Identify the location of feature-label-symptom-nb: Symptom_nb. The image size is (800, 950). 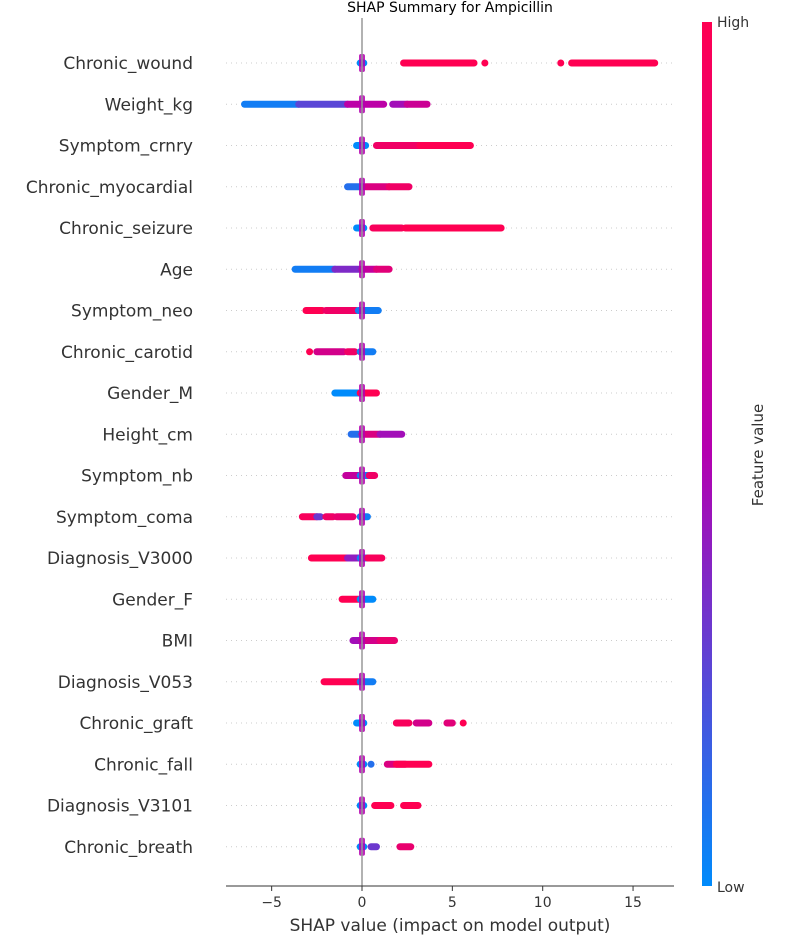
(137, 477).